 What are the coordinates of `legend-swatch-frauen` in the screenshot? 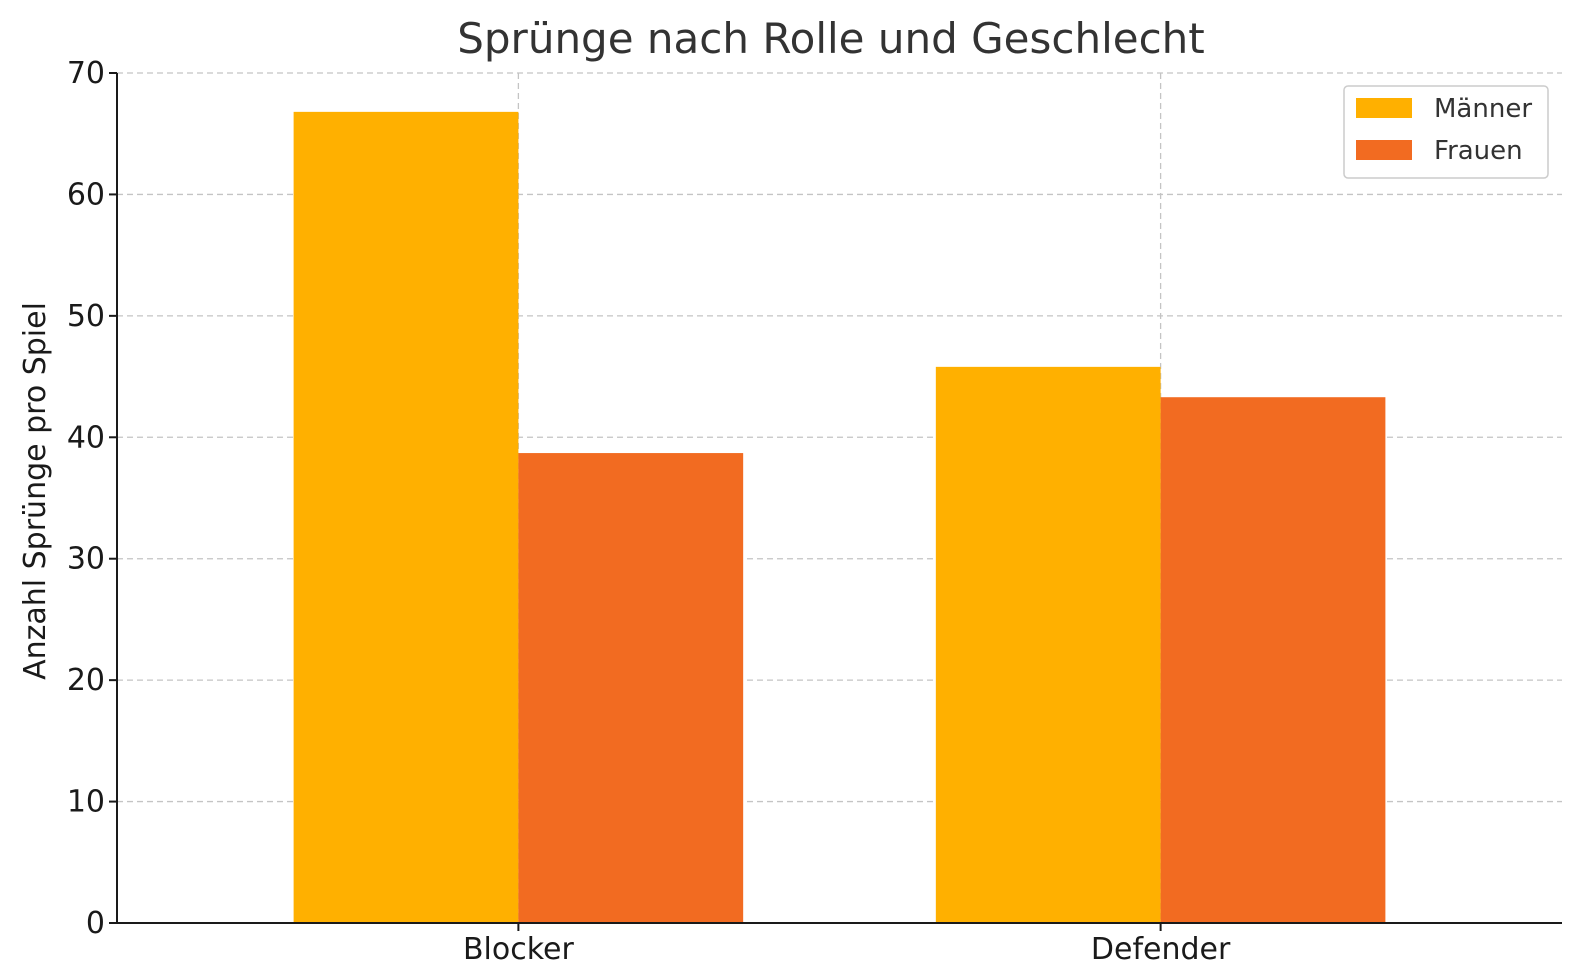 It's located at (1384, 150).